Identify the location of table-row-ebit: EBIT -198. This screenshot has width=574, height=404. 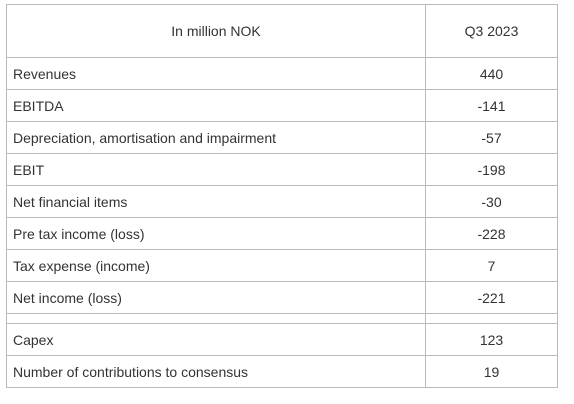
(282, 169).